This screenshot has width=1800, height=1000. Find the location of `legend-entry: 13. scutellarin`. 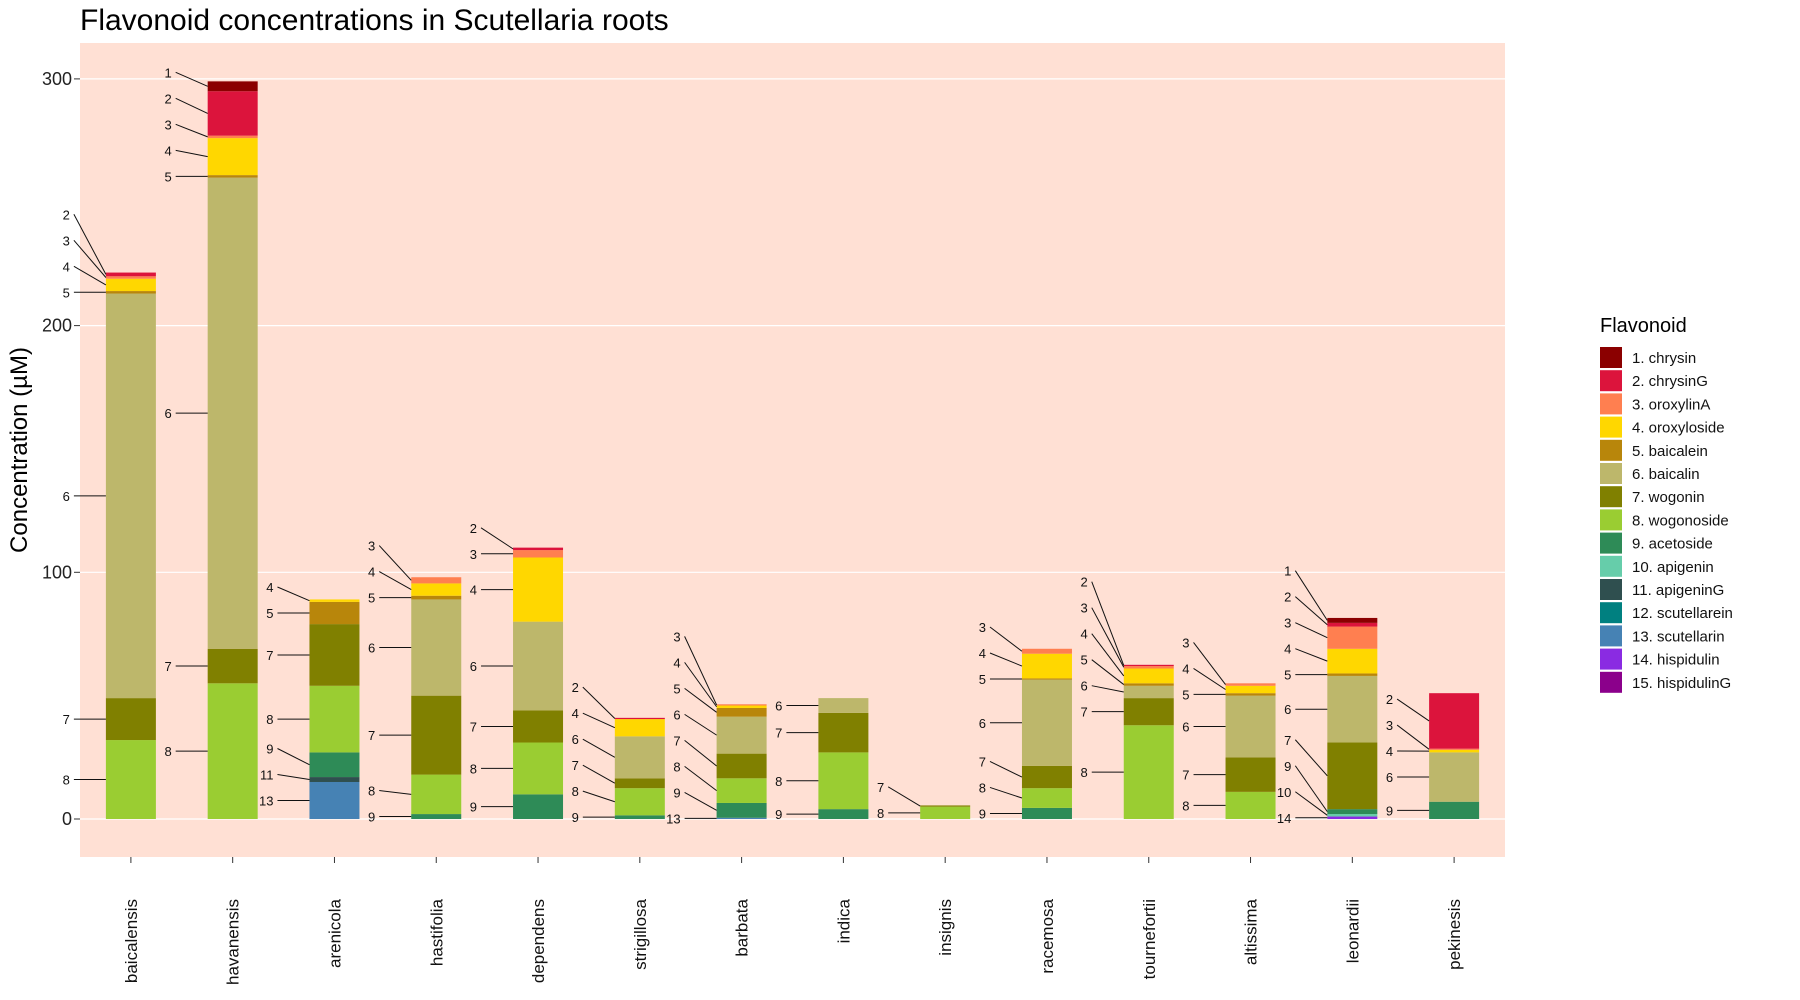

legend-entry: 13. scutellarin is located at coordinates (1678, 636).